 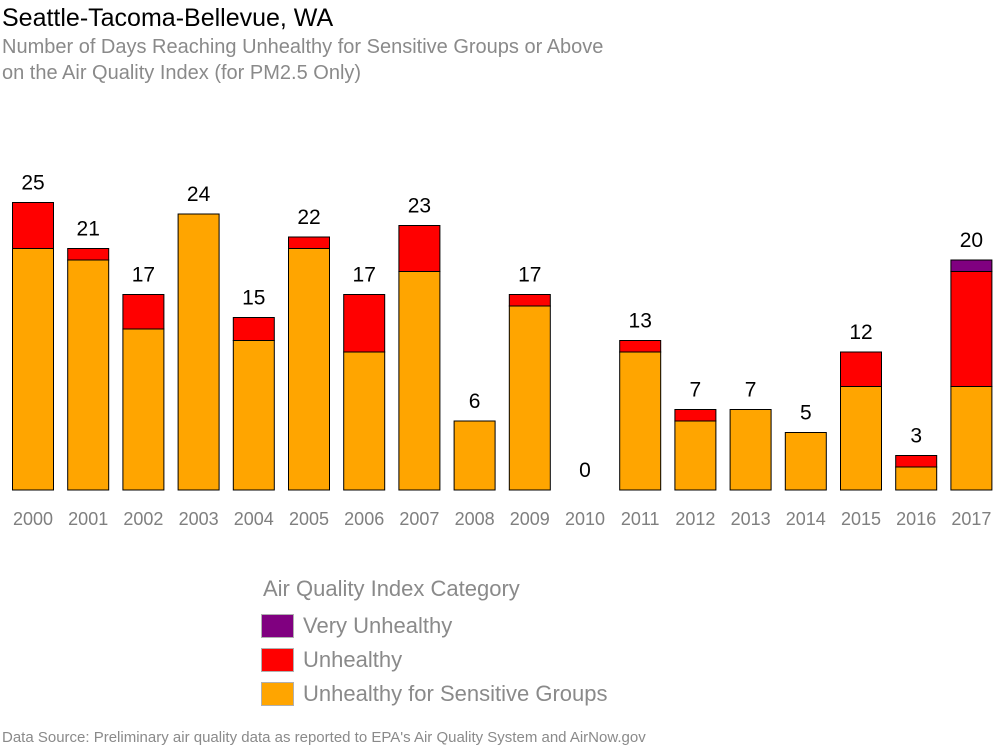 I want to click on bar-segment-2004-unhealthy, so click(x=253, y=329).